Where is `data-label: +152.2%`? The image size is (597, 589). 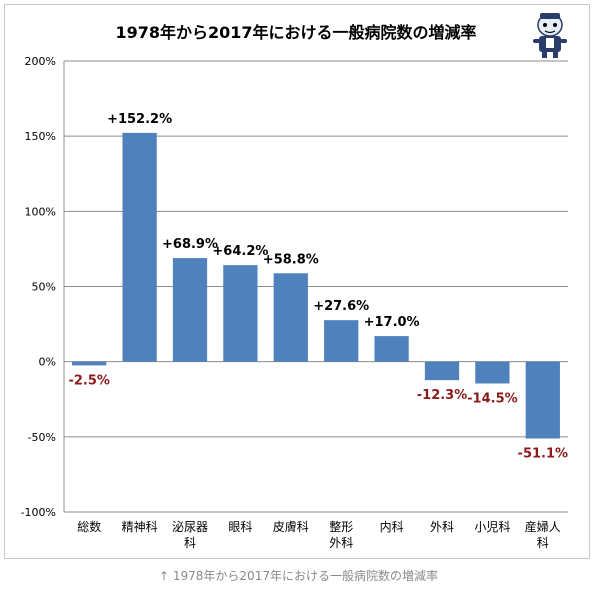
data-label: +152.2% is located at coordinates (139, 119).